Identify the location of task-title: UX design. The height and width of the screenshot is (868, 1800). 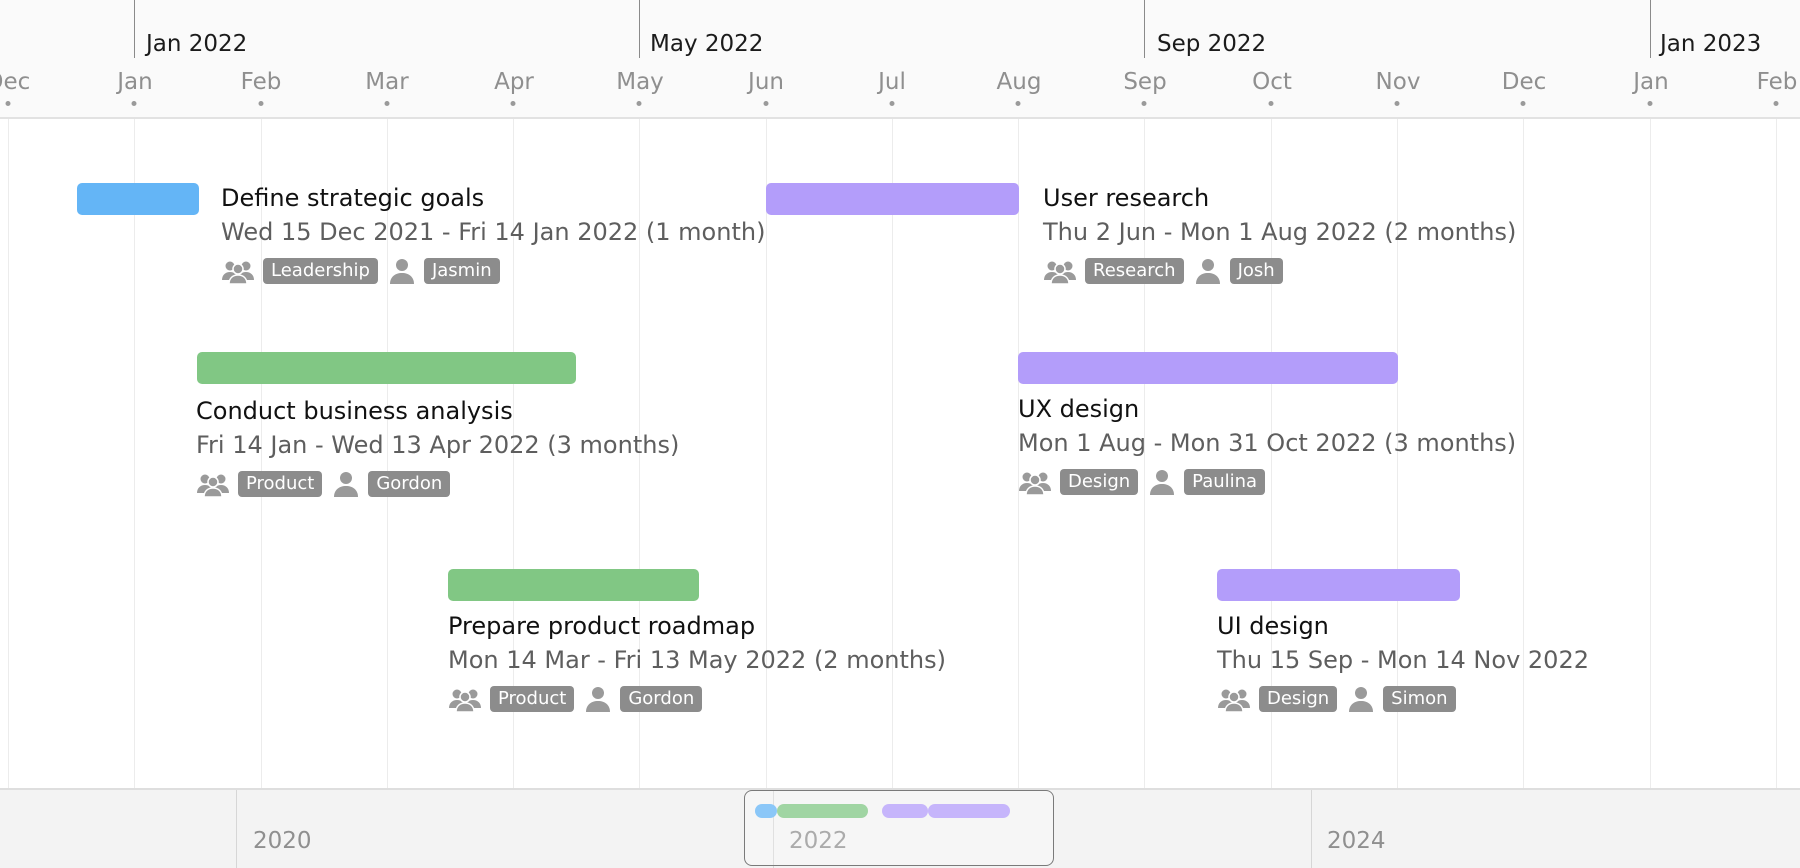
(1079, 409).